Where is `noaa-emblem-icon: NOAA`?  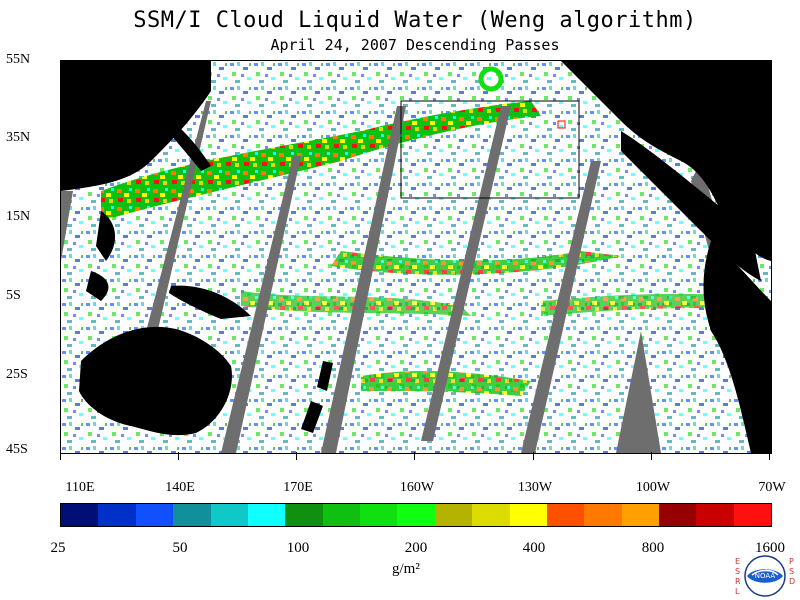
noaa-emblem-icon: NOAA is located at coordinates (765, 576).